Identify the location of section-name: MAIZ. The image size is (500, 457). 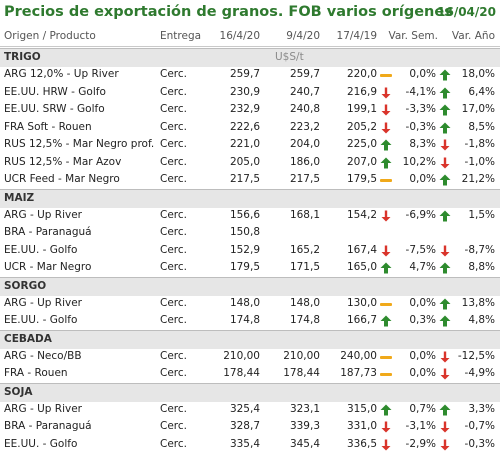
(19, 197).